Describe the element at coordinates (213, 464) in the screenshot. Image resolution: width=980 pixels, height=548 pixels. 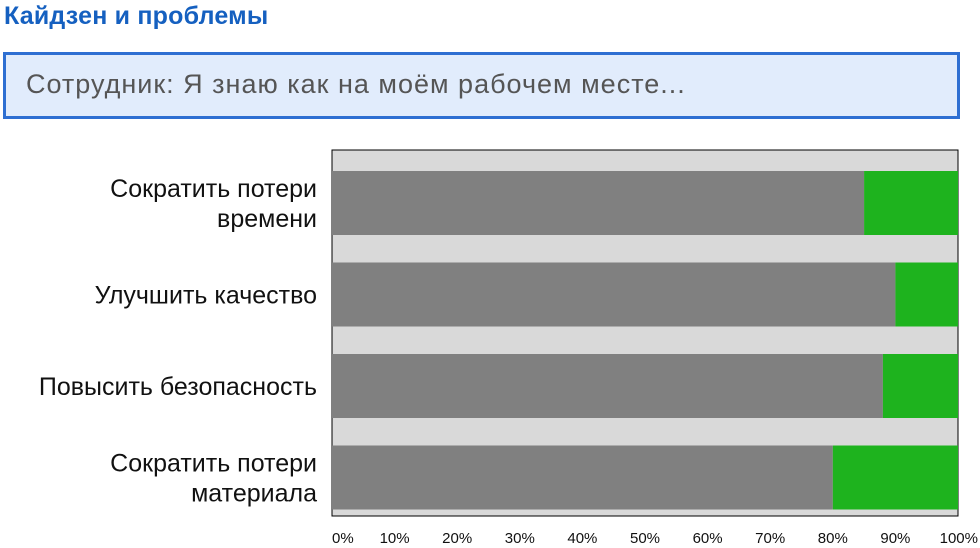
I see `category-label-4-line-1: Сократить потери` at that location.